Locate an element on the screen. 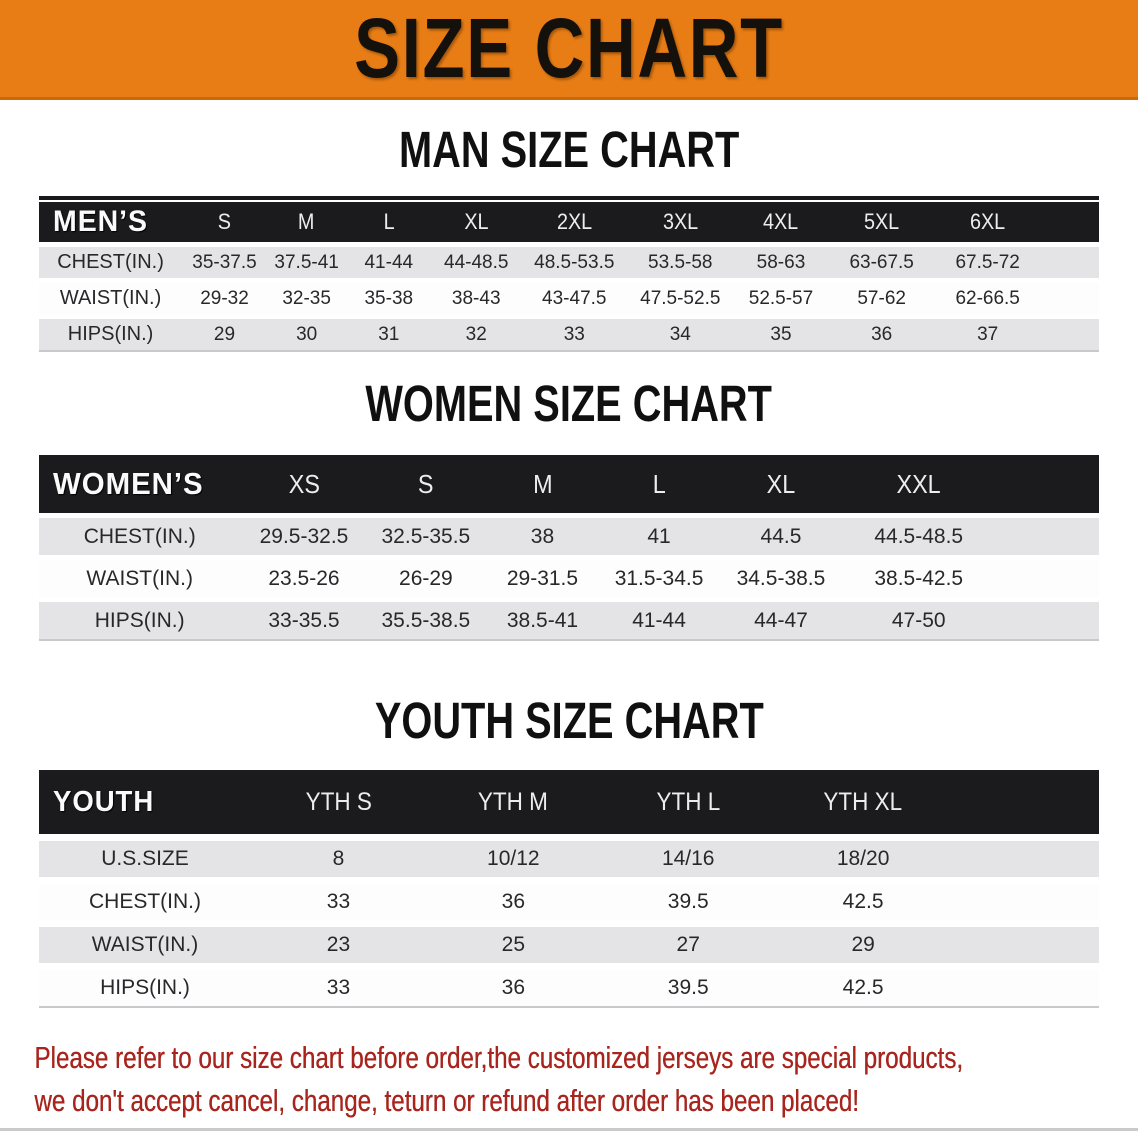 This screenshot has height=1132, width=1138. table-cell: 58-63 is located at coordinates (781, 262).